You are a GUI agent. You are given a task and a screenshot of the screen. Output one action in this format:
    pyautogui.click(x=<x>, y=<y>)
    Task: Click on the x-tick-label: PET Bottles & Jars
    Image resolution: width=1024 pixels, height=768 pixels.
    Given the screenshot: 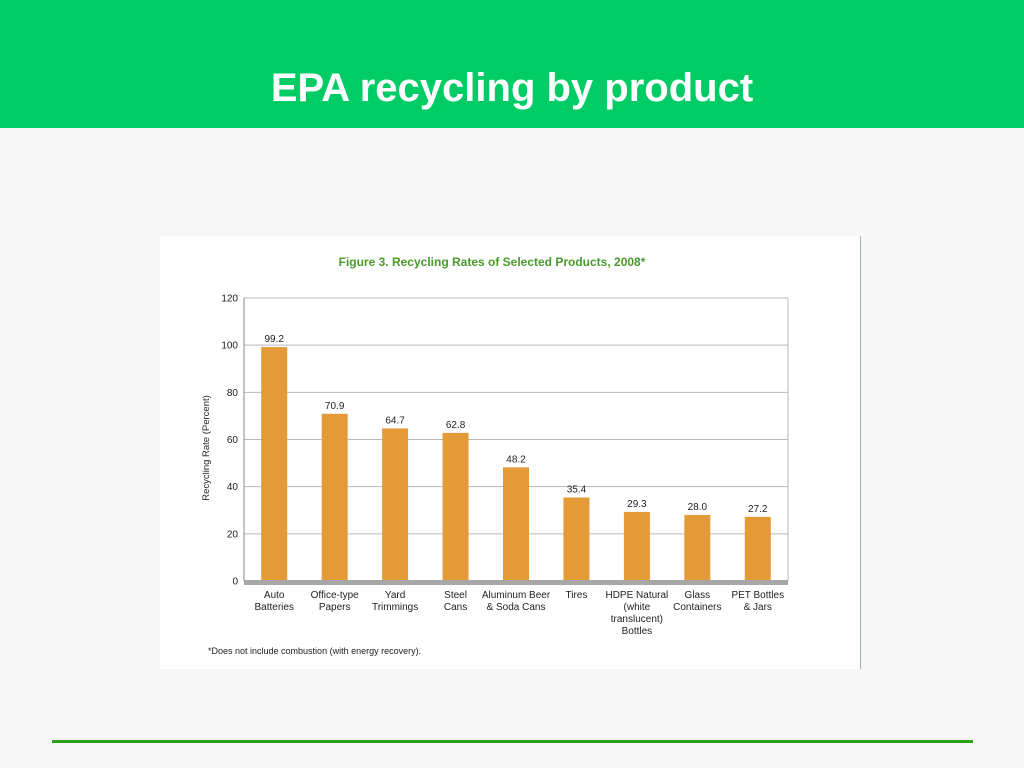 What is the action you would take?
    pyautogui.click(x=757, y=601)
    